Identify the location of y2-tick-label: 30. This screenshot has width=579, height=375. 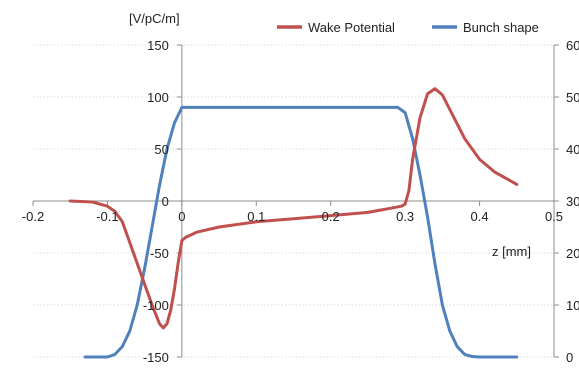
(572, 201).